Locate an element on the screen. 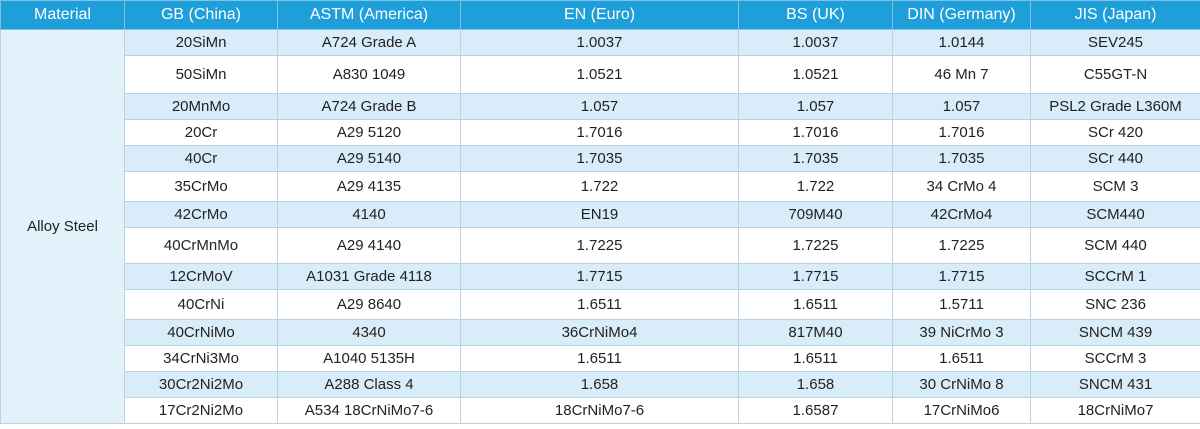 The height and width of the screenshot is (429, 1200). cell-jis: SNC 236 is located at coordinates (1115, 304).